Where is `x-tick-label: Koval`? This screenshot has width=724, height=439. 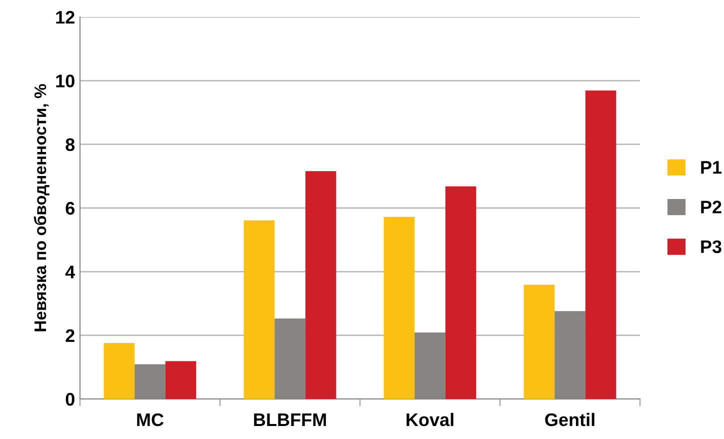 x-tick-label: Koval is located at coordinates (430, 419).